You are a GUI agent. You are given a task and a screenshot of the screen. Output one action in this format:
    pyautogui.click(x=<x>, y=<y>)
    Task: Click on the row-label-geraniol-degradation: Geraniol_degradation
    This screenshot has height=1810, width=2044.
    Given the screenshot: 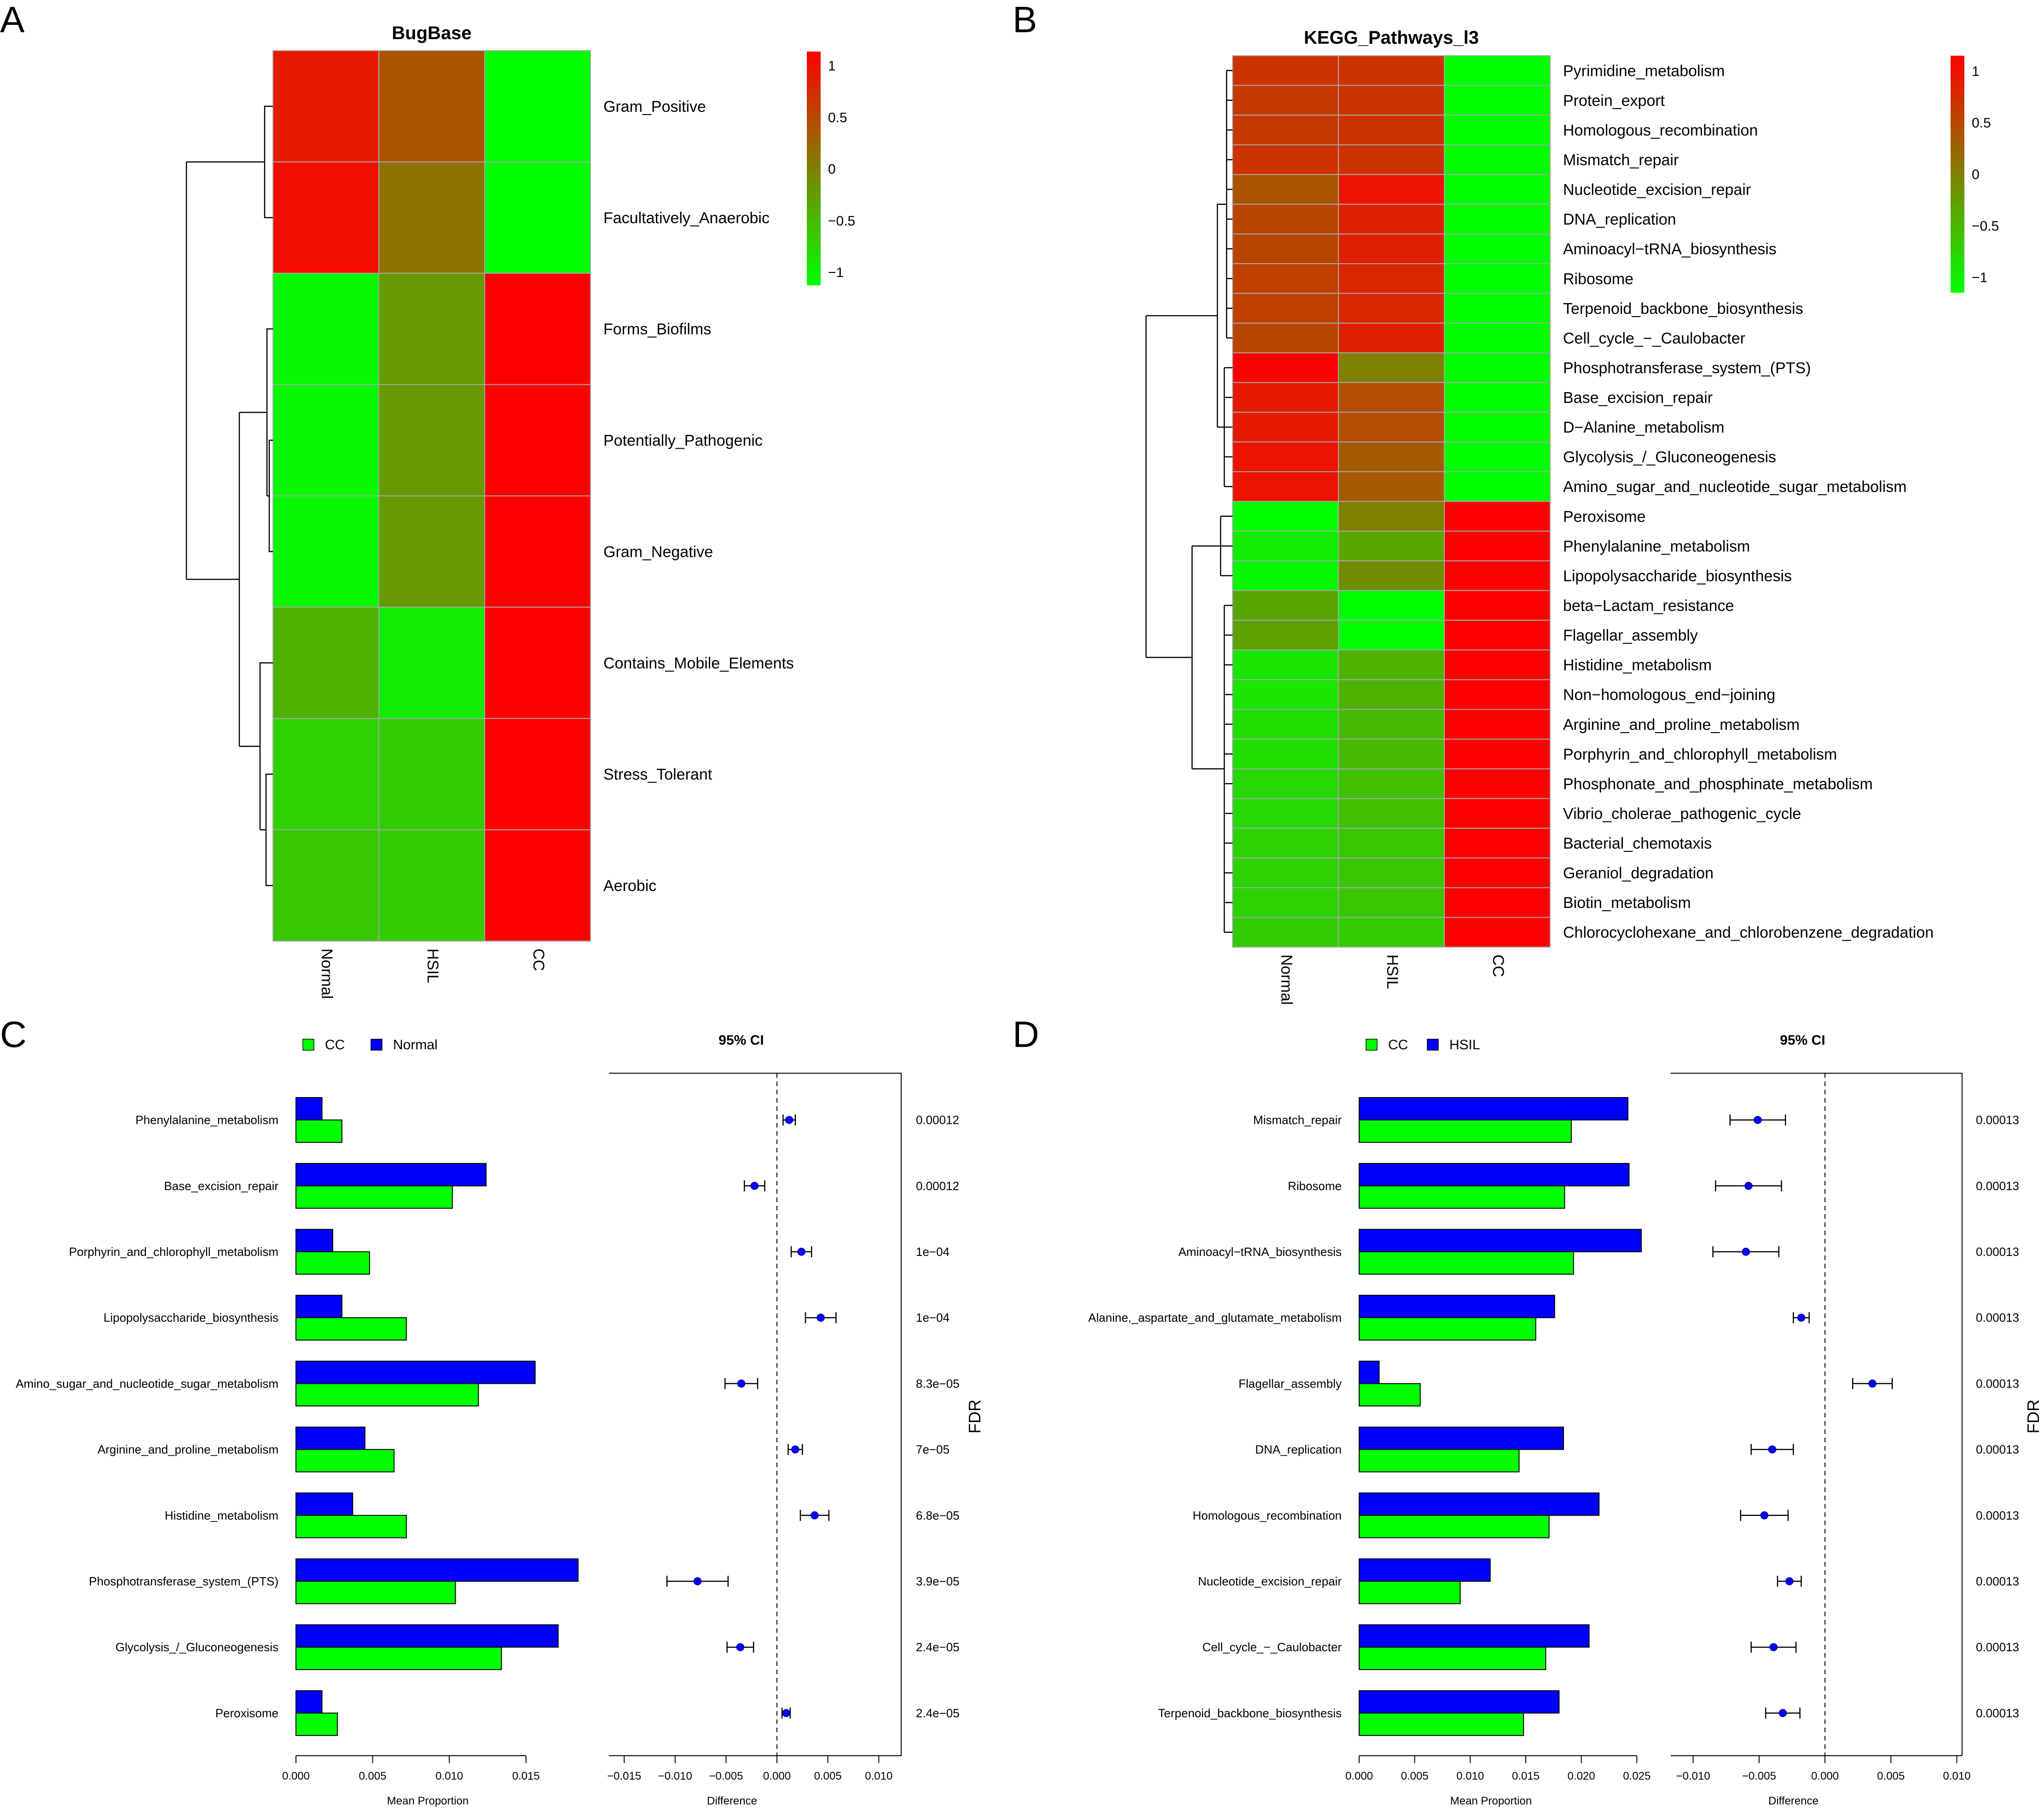 What is the action you would take?
    pyautogui.click(x=1638, y=873)
    